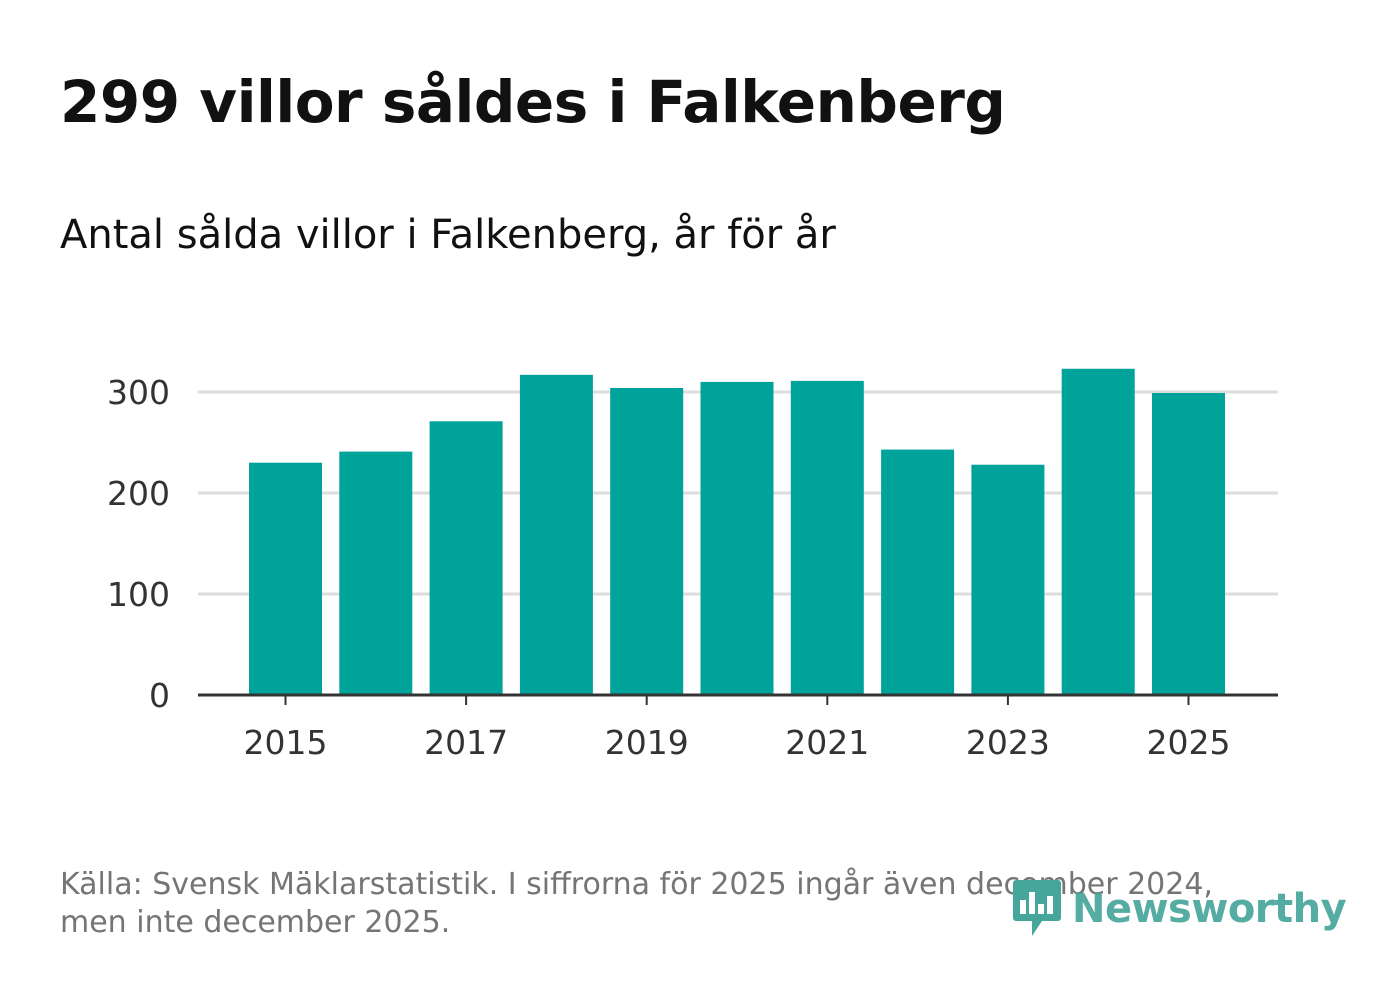 The width and height of the screenshot is (1382, 999). What do you see at coordinates (533, 102) in the screenshot?
I see `chart-title: 299 villor såldes i Falkenberg` at bounding box center [533, 102].